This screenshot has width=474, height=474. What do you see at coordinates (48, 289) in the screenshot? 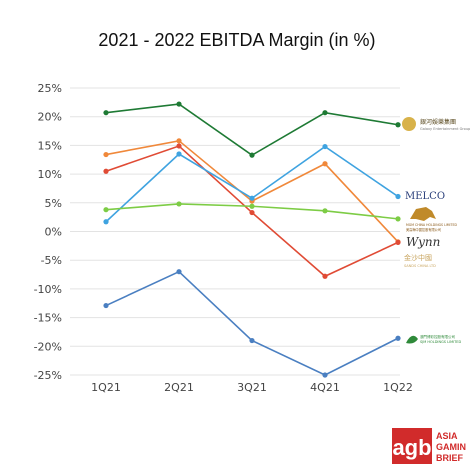
I see `y-tick-label: -10%` at bounding box center [48, 289].